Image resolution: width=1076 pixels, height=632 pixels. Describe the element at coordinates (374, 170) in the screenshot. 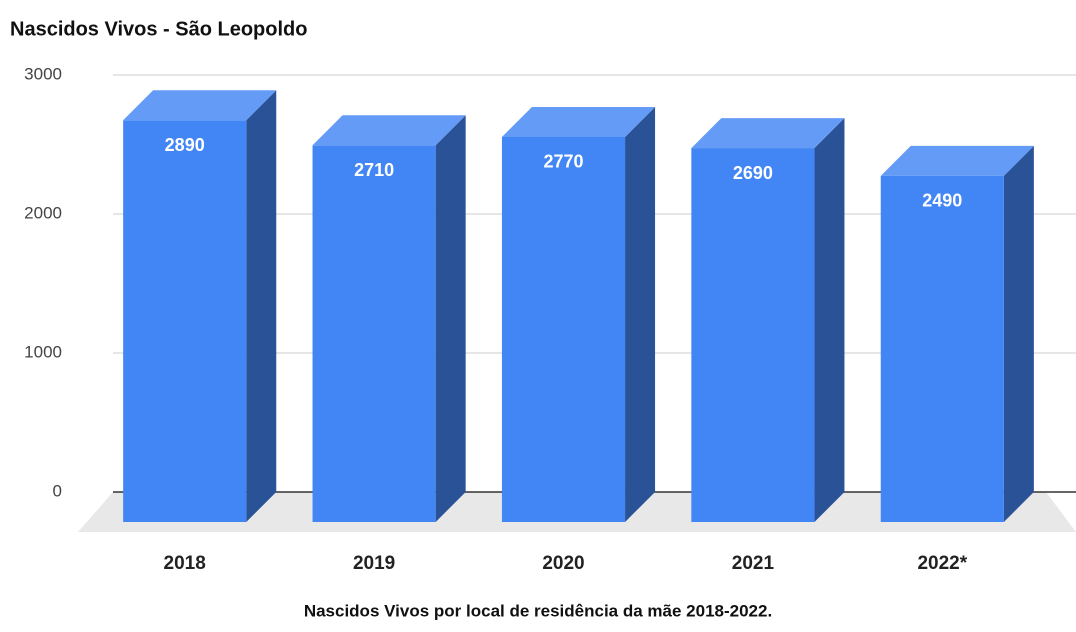

I see `value-label: 2710` at that location.